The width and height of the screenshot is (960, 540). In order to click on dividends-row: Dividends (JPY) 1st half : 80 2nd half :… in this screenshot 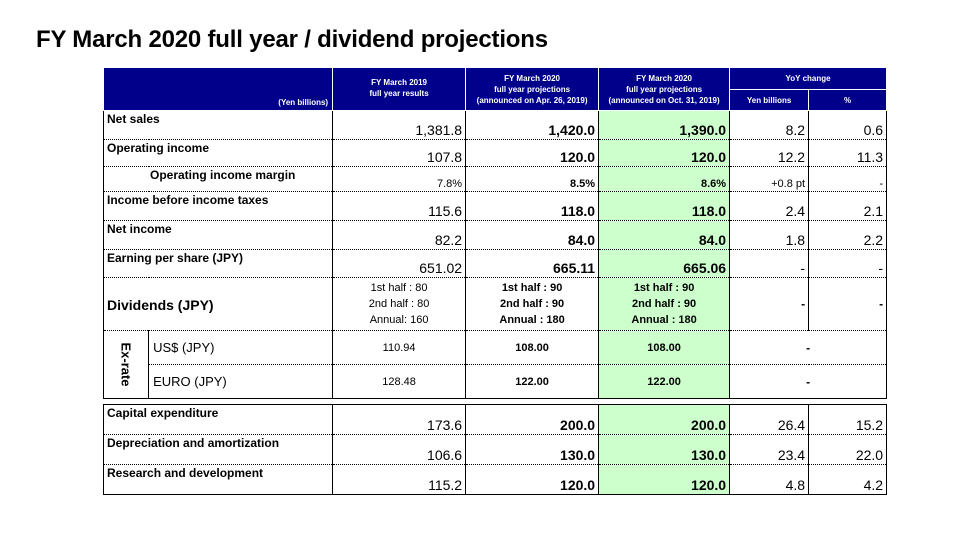, I will do `click(495, 304)`.